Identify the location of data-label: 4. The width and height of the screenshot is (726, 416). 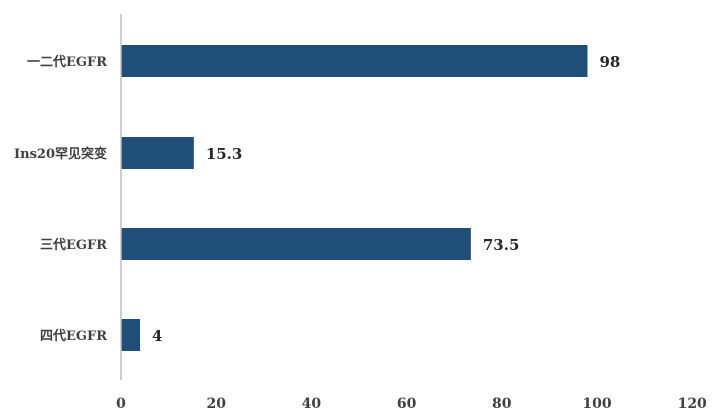
(157, 336).